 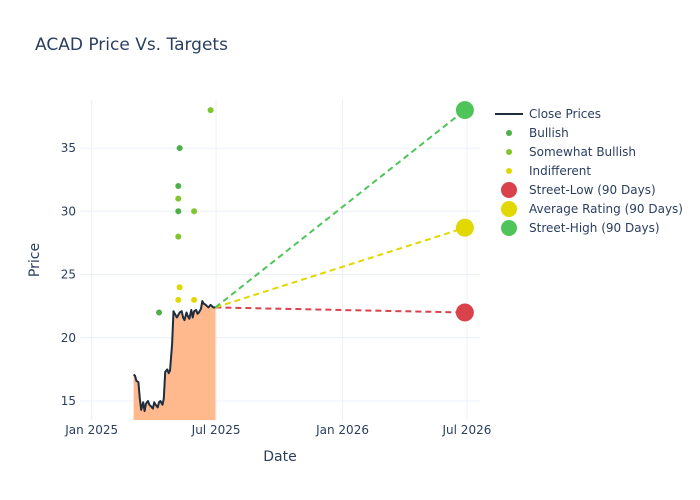 I want to click on legend-label: Street-High (90 Days), so click(x=594, y=228).